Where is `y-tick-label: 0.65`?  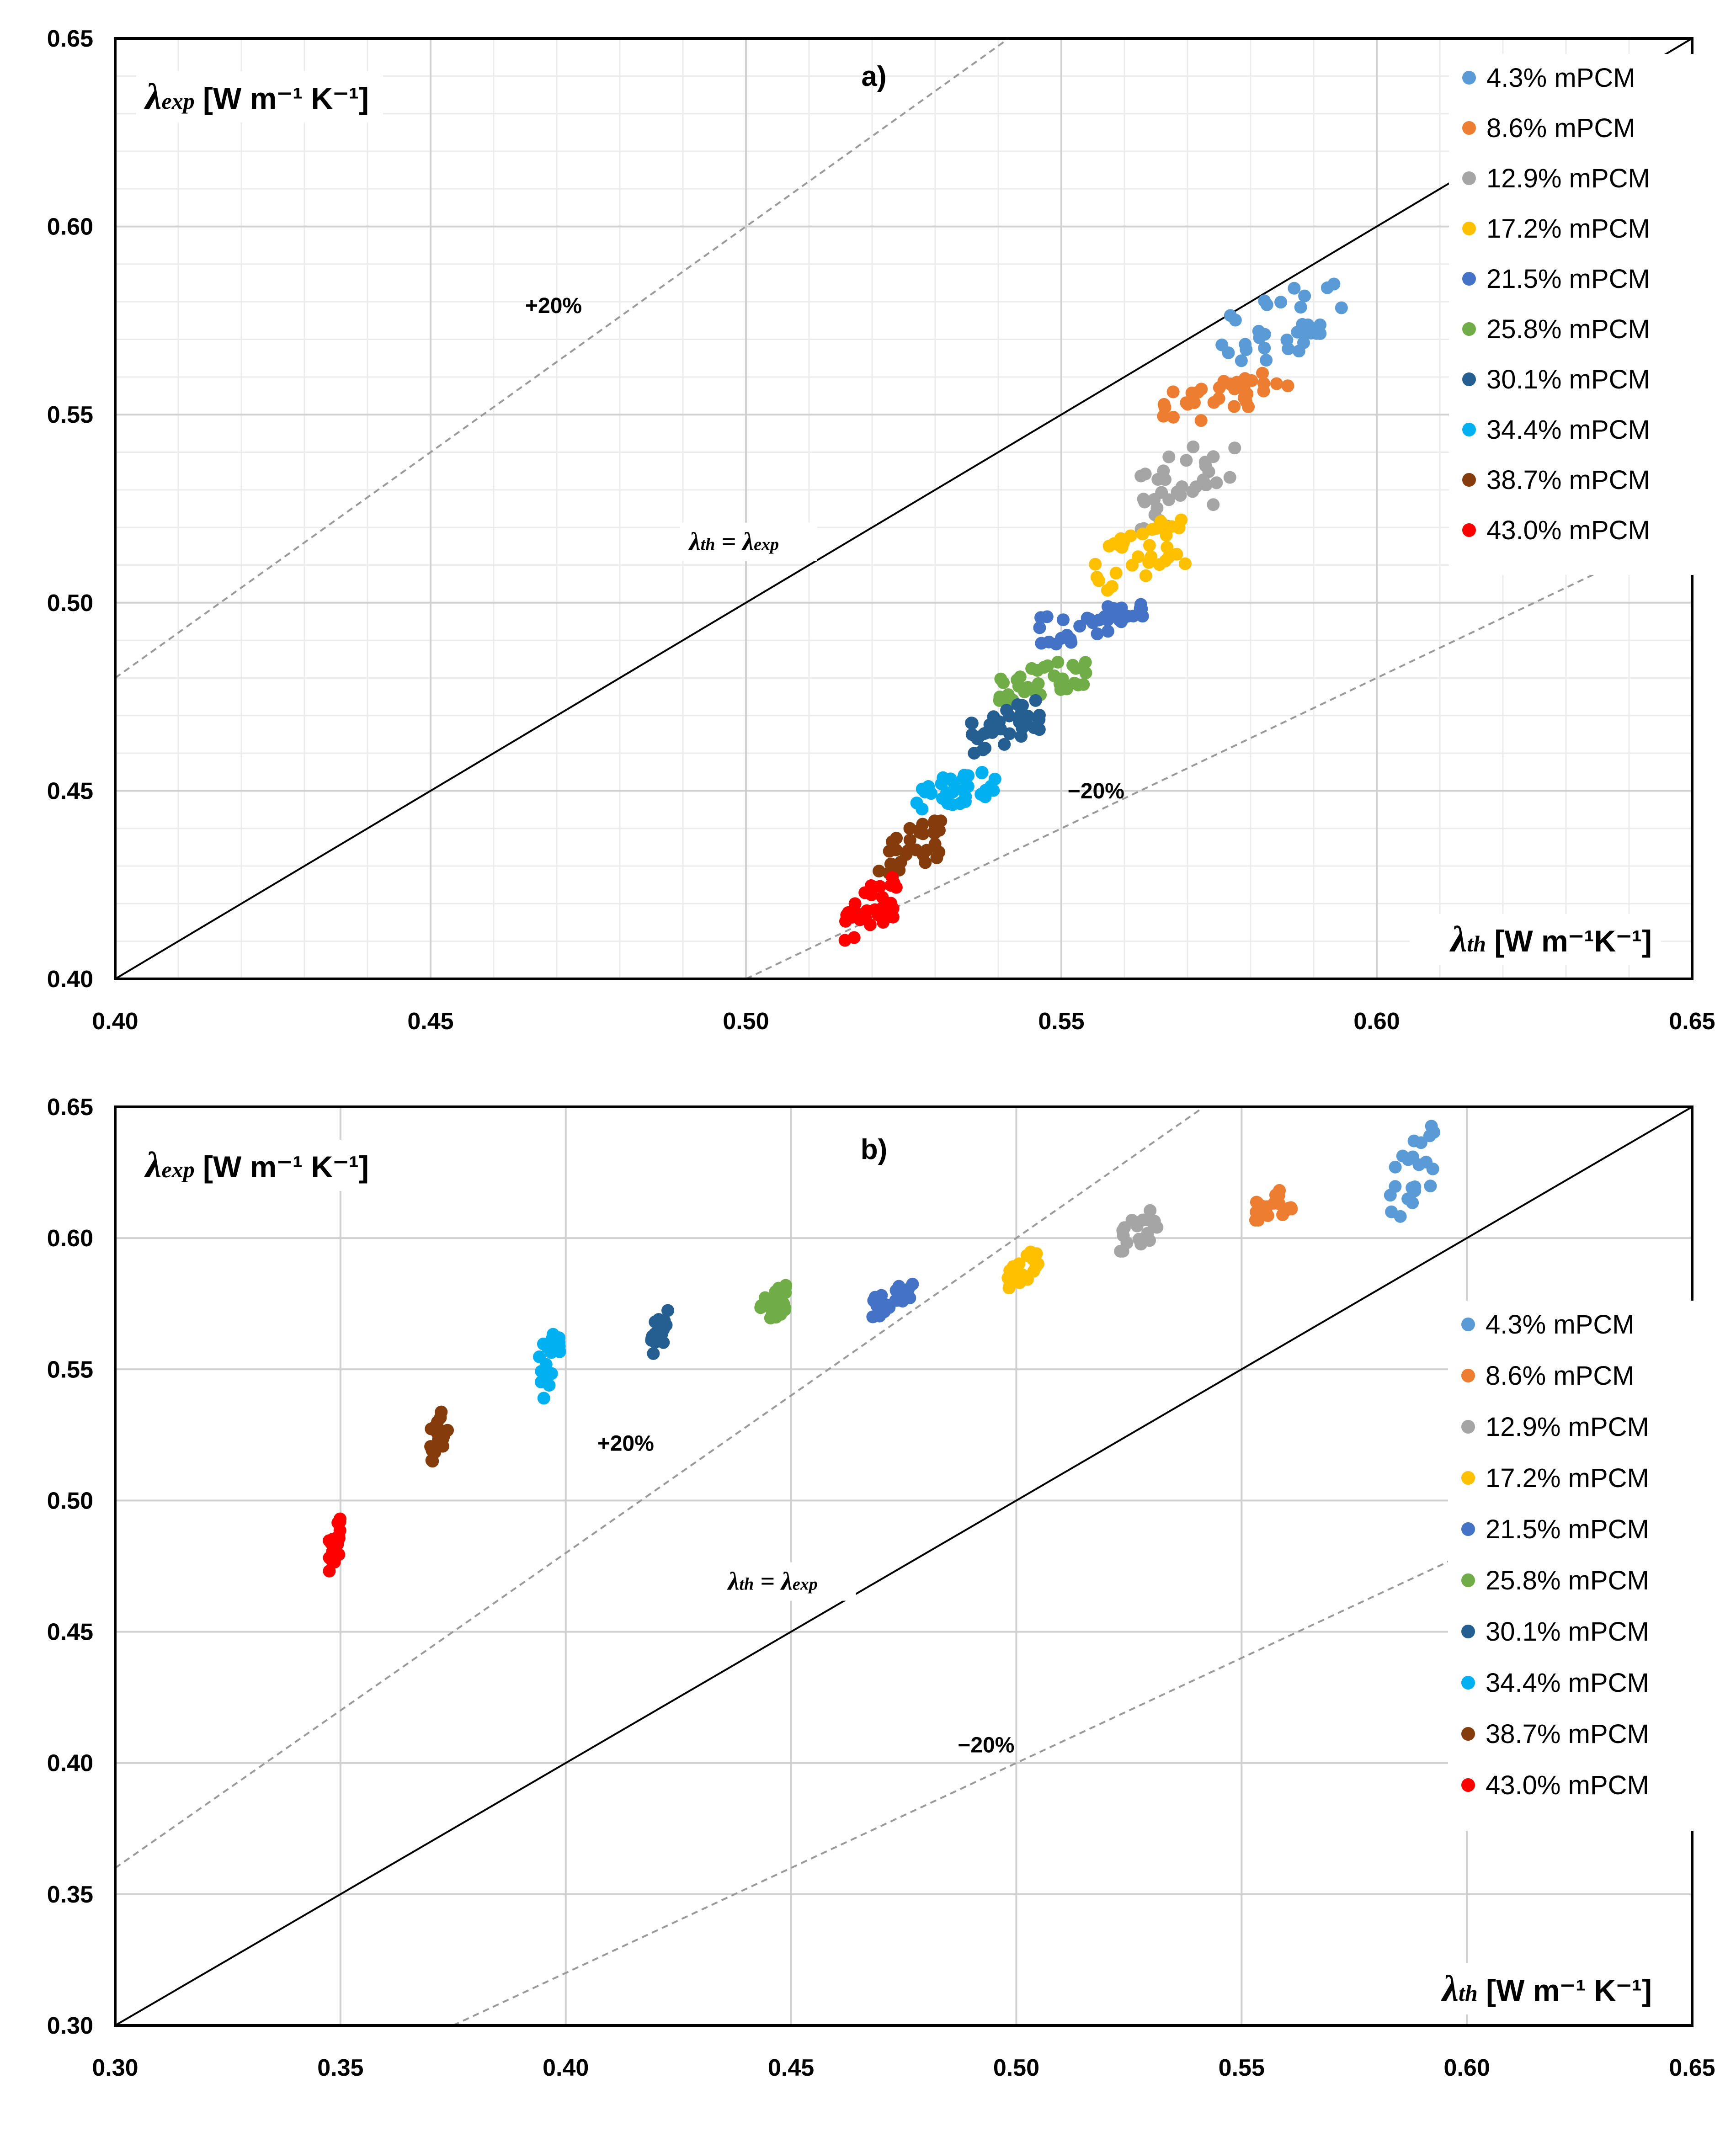 y-tick-label: 0.65 is located at coordinates (70, 39).